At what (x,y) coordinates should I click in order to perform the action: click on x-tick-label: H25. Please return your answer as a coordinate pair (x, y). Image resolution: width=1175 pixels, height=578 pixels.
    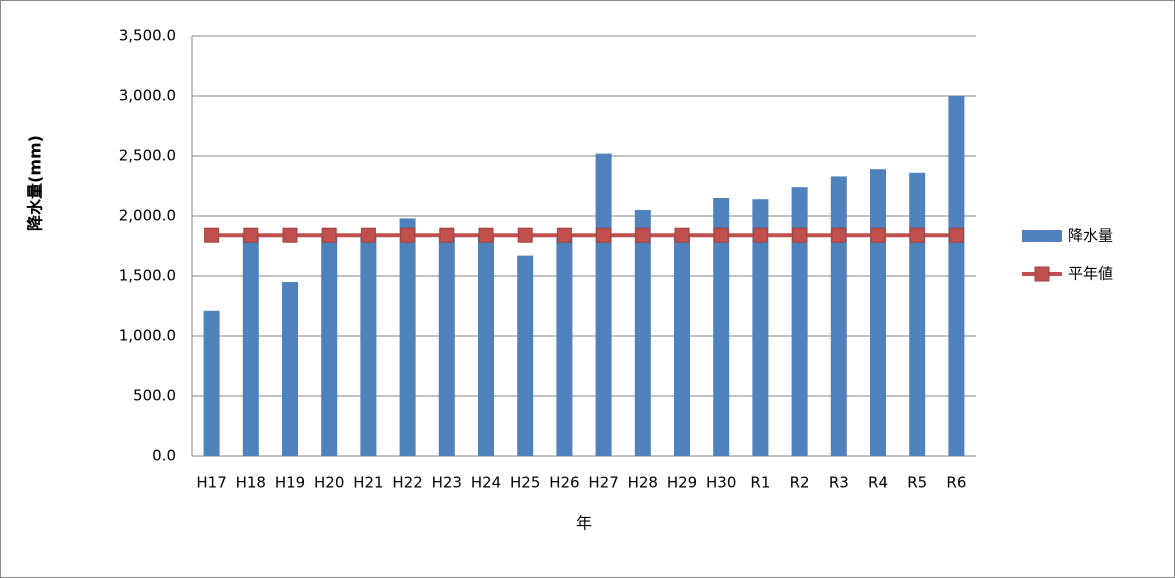
    Looking at the image, I should click on (525, 483).